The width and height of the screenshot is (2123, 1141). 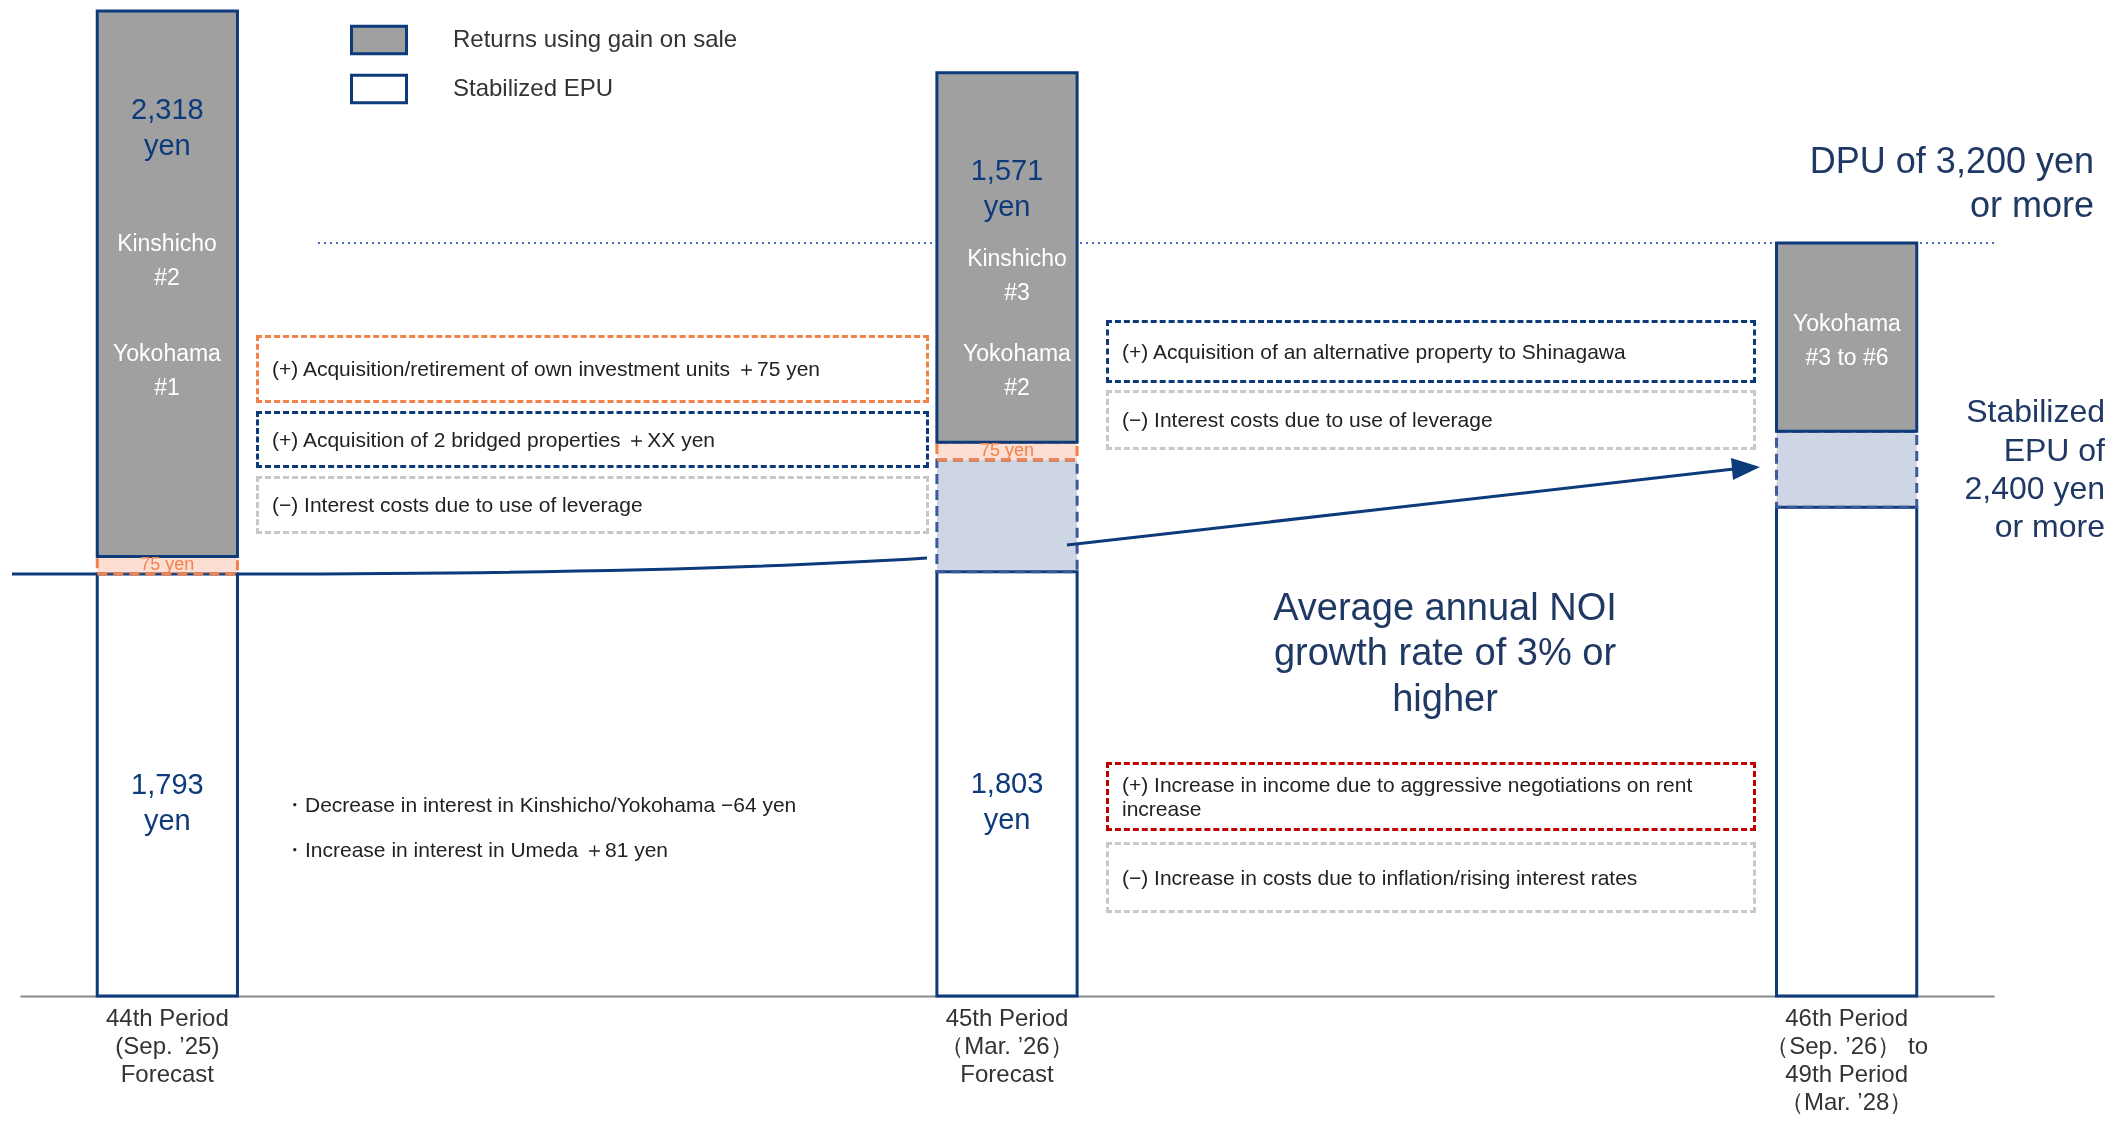 What do you see at coordinates (1017, 370) in the screenshot?
I see `annotation: Yokohama #2` at bounding box center [1017, 370].